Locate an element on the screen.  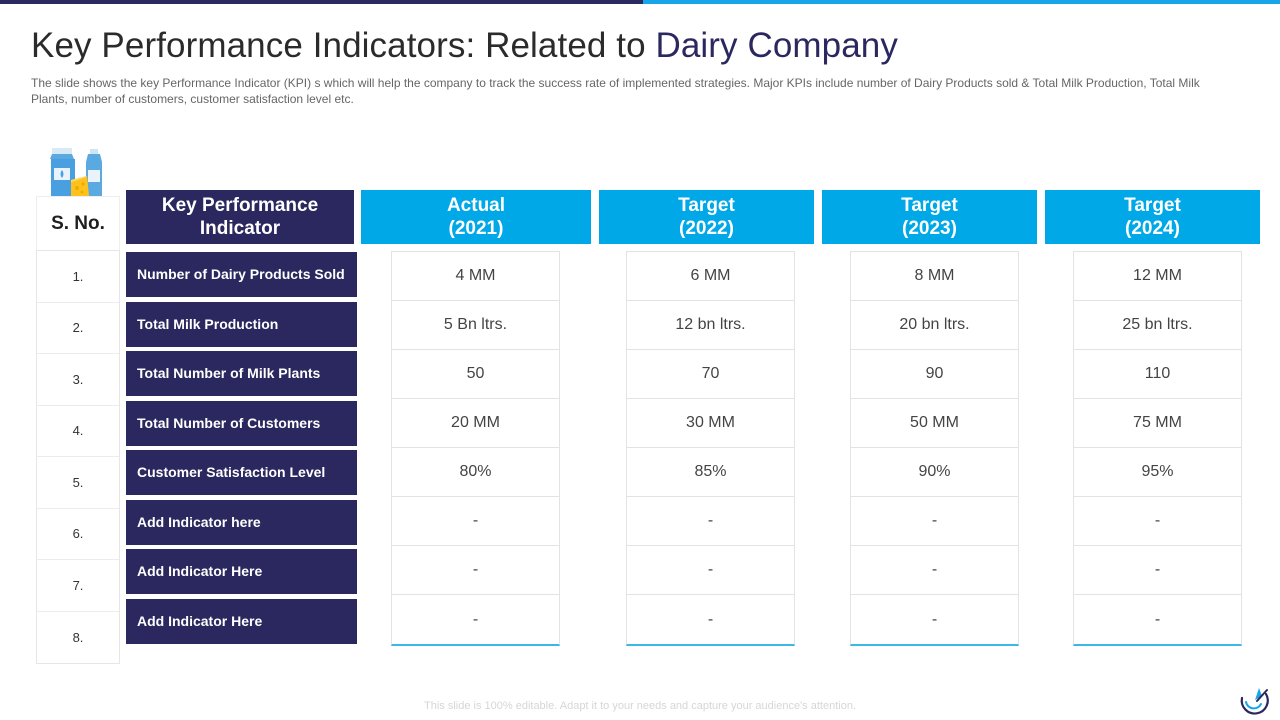
value-cell: 70 is located at coordinates (710, 374).